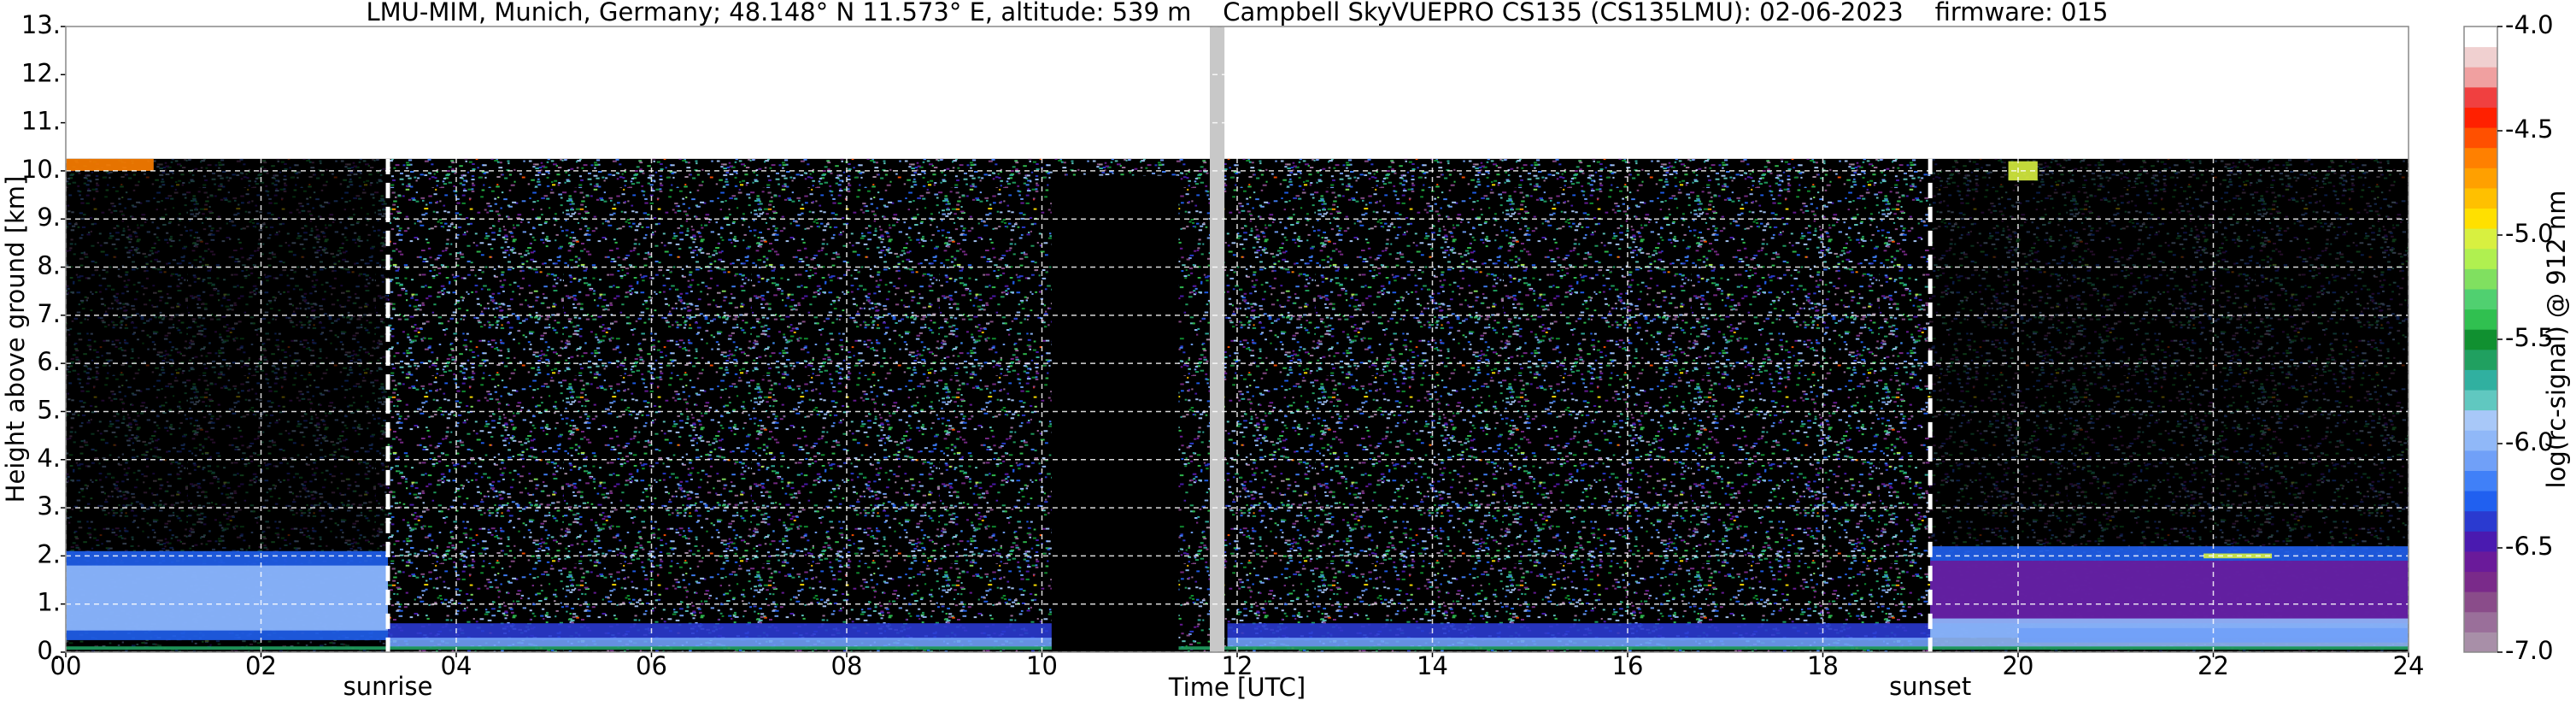  I want to click on colorbar-tick-label: -5.0, so click(2529, 233).